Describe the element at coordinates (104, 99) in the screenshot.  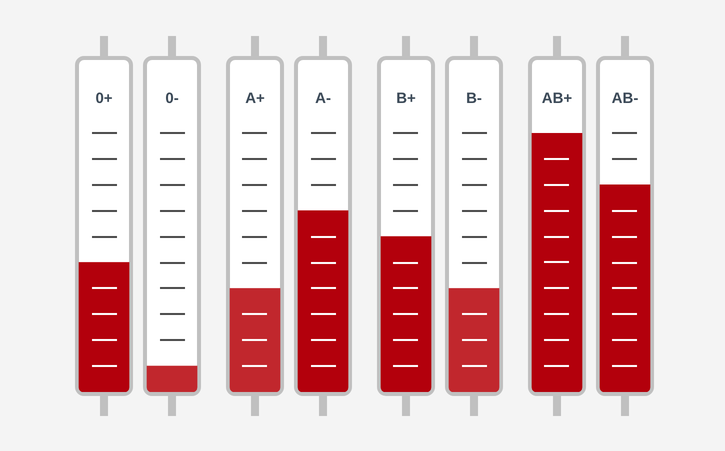
I see `x-tick-label: 0+` at that location.